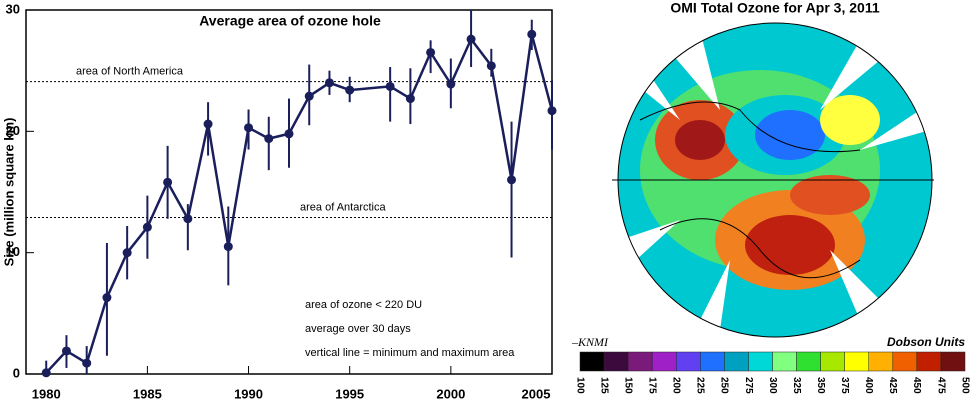  What do you see at coordinates (796, 385) in the screenshot?
I see `colorbar-label: 325` at bounding box center [796, 385].